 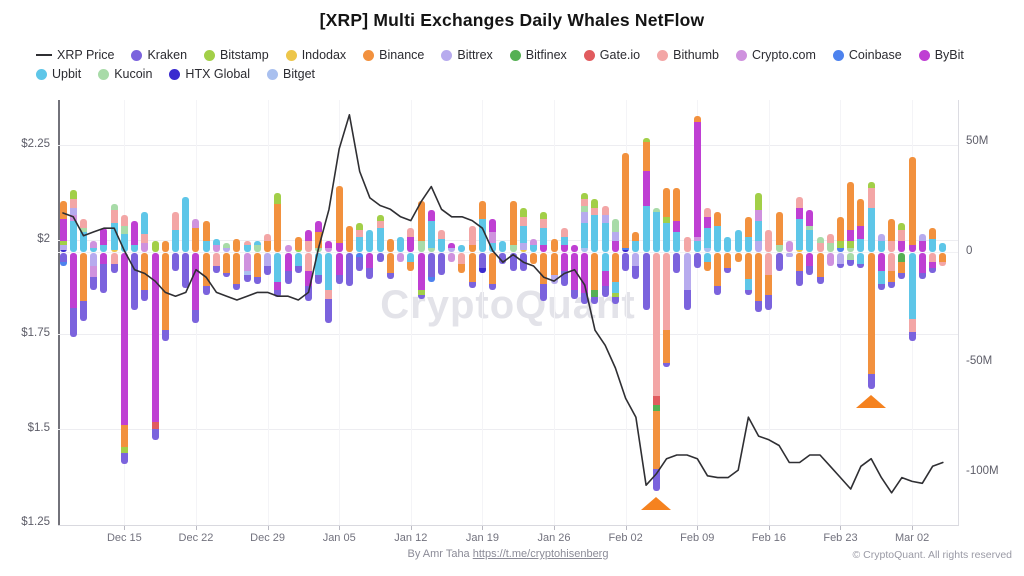 What do you see at coordinates (611, 55) in the screenshot?
I see `legend-item-gate-io: Gate.io` at bounding box center [611, 55].